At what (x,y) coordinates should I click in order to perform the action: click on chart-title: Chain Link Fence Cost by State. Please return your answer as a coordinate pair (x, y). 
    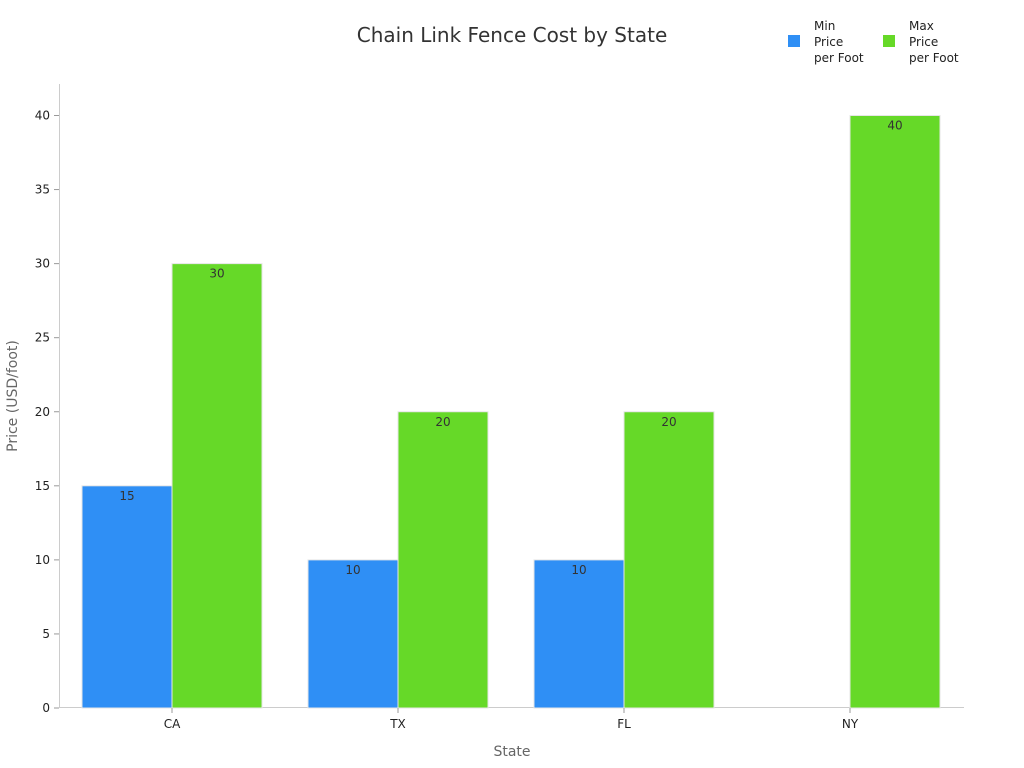
    Looking at the image, I should click on (512, 35).